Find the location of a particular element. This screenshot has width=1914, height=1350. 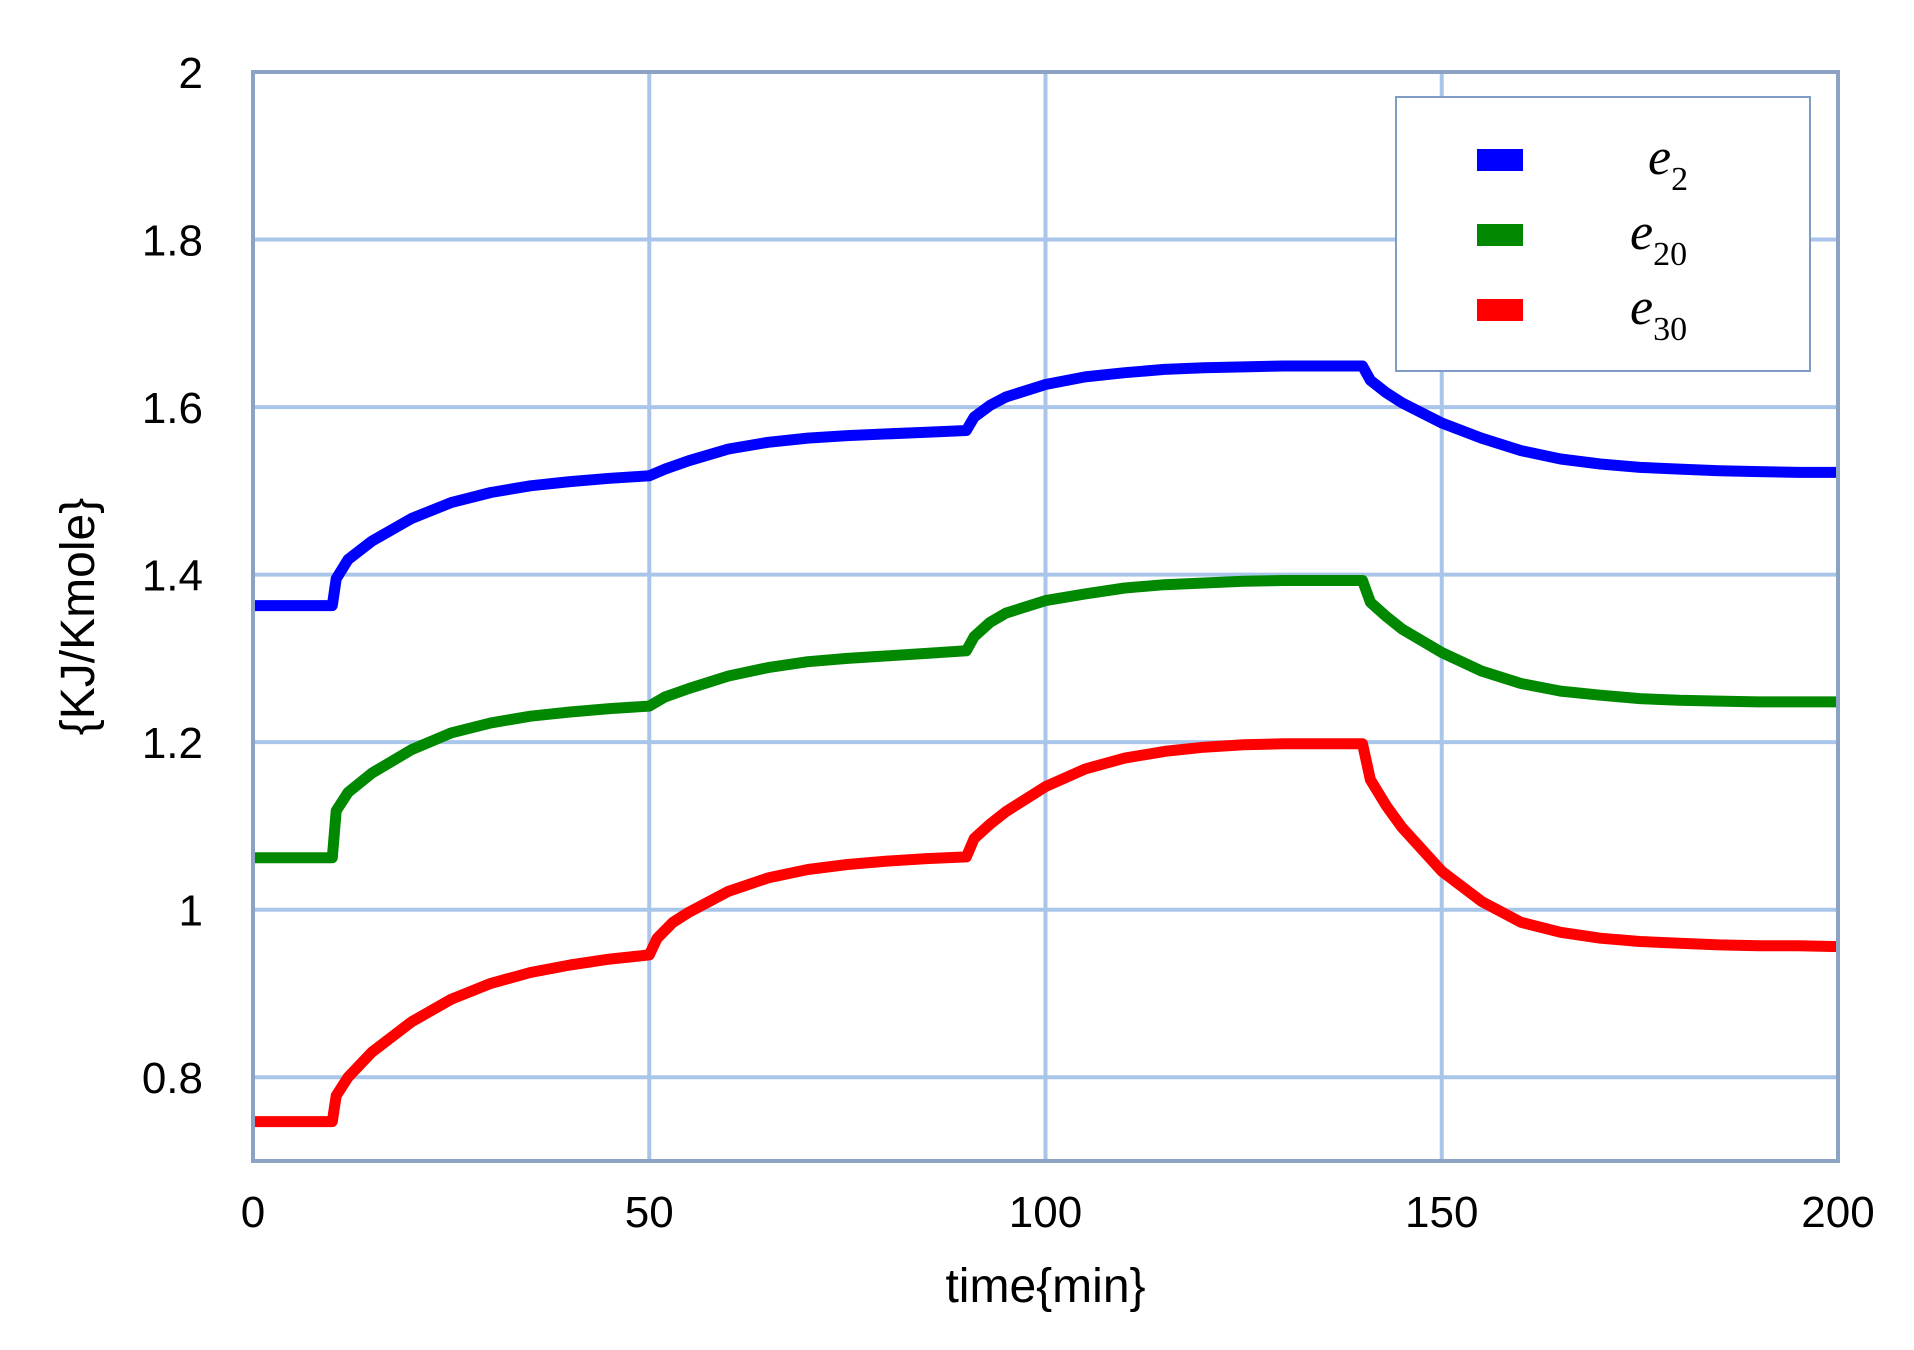

y-tick-label: 2 is located at coordinates (191, 73).